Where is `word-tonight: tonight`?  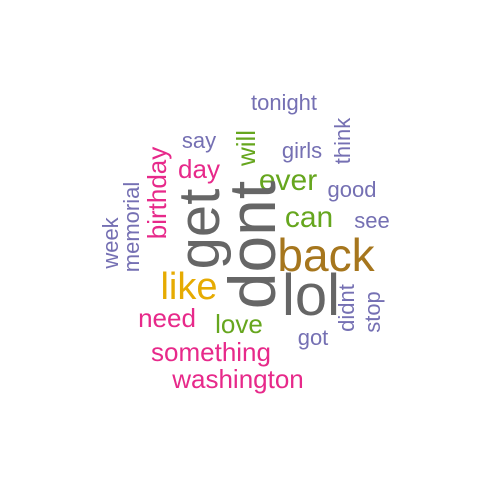
word-tonight: tonight is located at coordinates (284, 102).